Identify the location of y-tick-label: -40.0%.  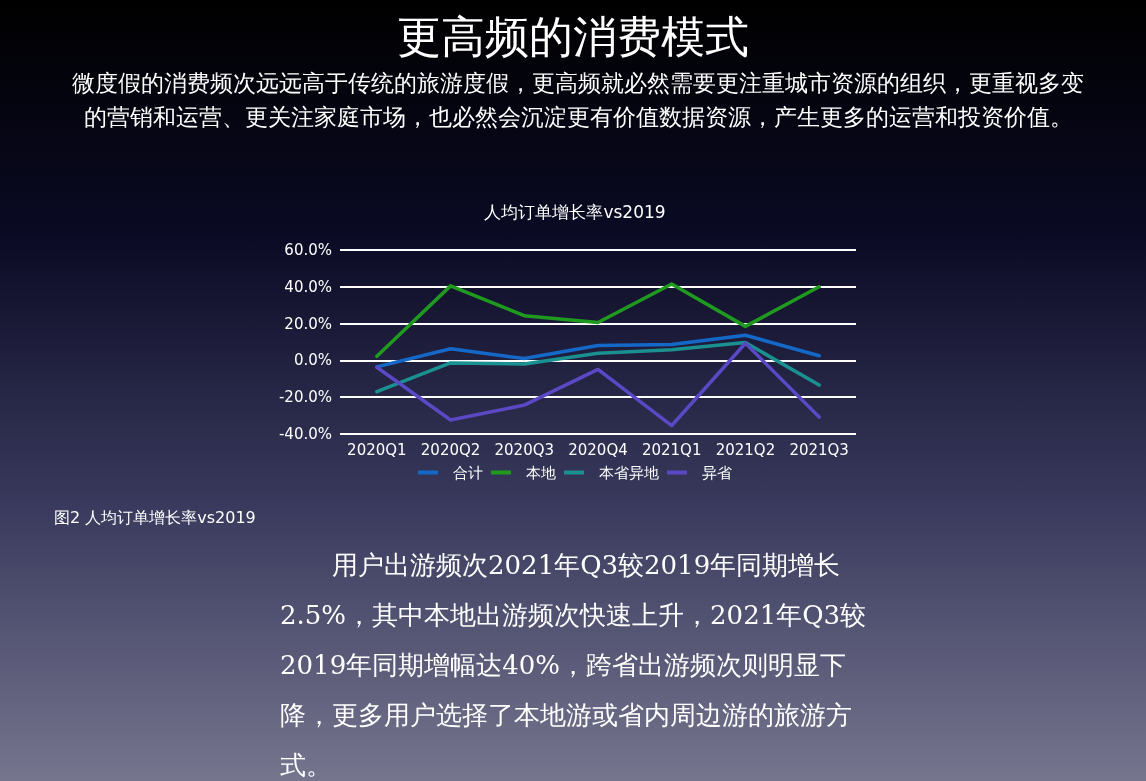
(305, 434).